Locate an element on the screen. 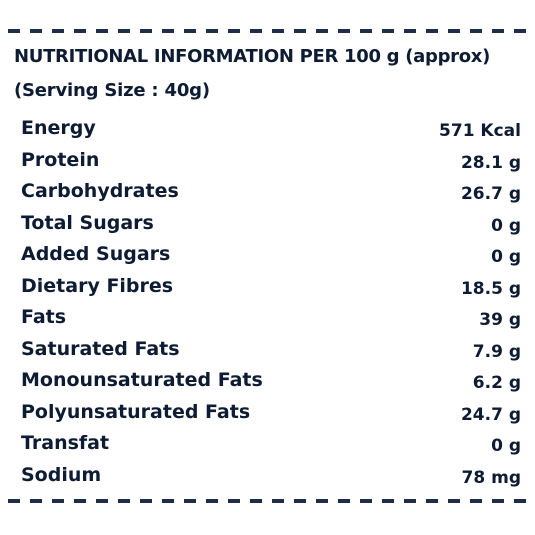 This screenshot has width=535, height=535. nutrient-row-protein: Protein 28.1 g is located at coordinates (271, 161).